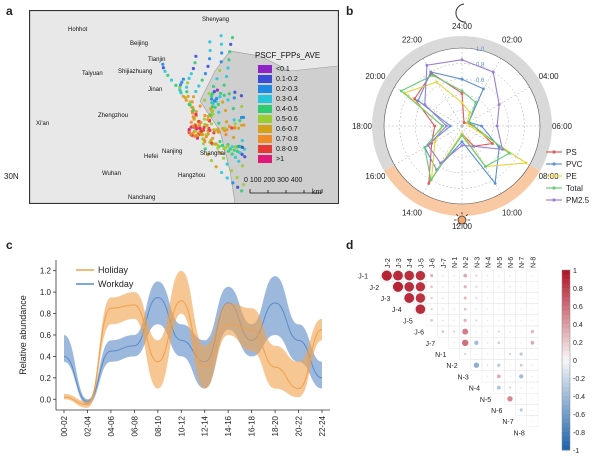 The height and width of the screenshot is (457, 596). What do you see at coordinates (193, 349) in the screenshot?
I see `mean-line` at bounding box center [193, 349].